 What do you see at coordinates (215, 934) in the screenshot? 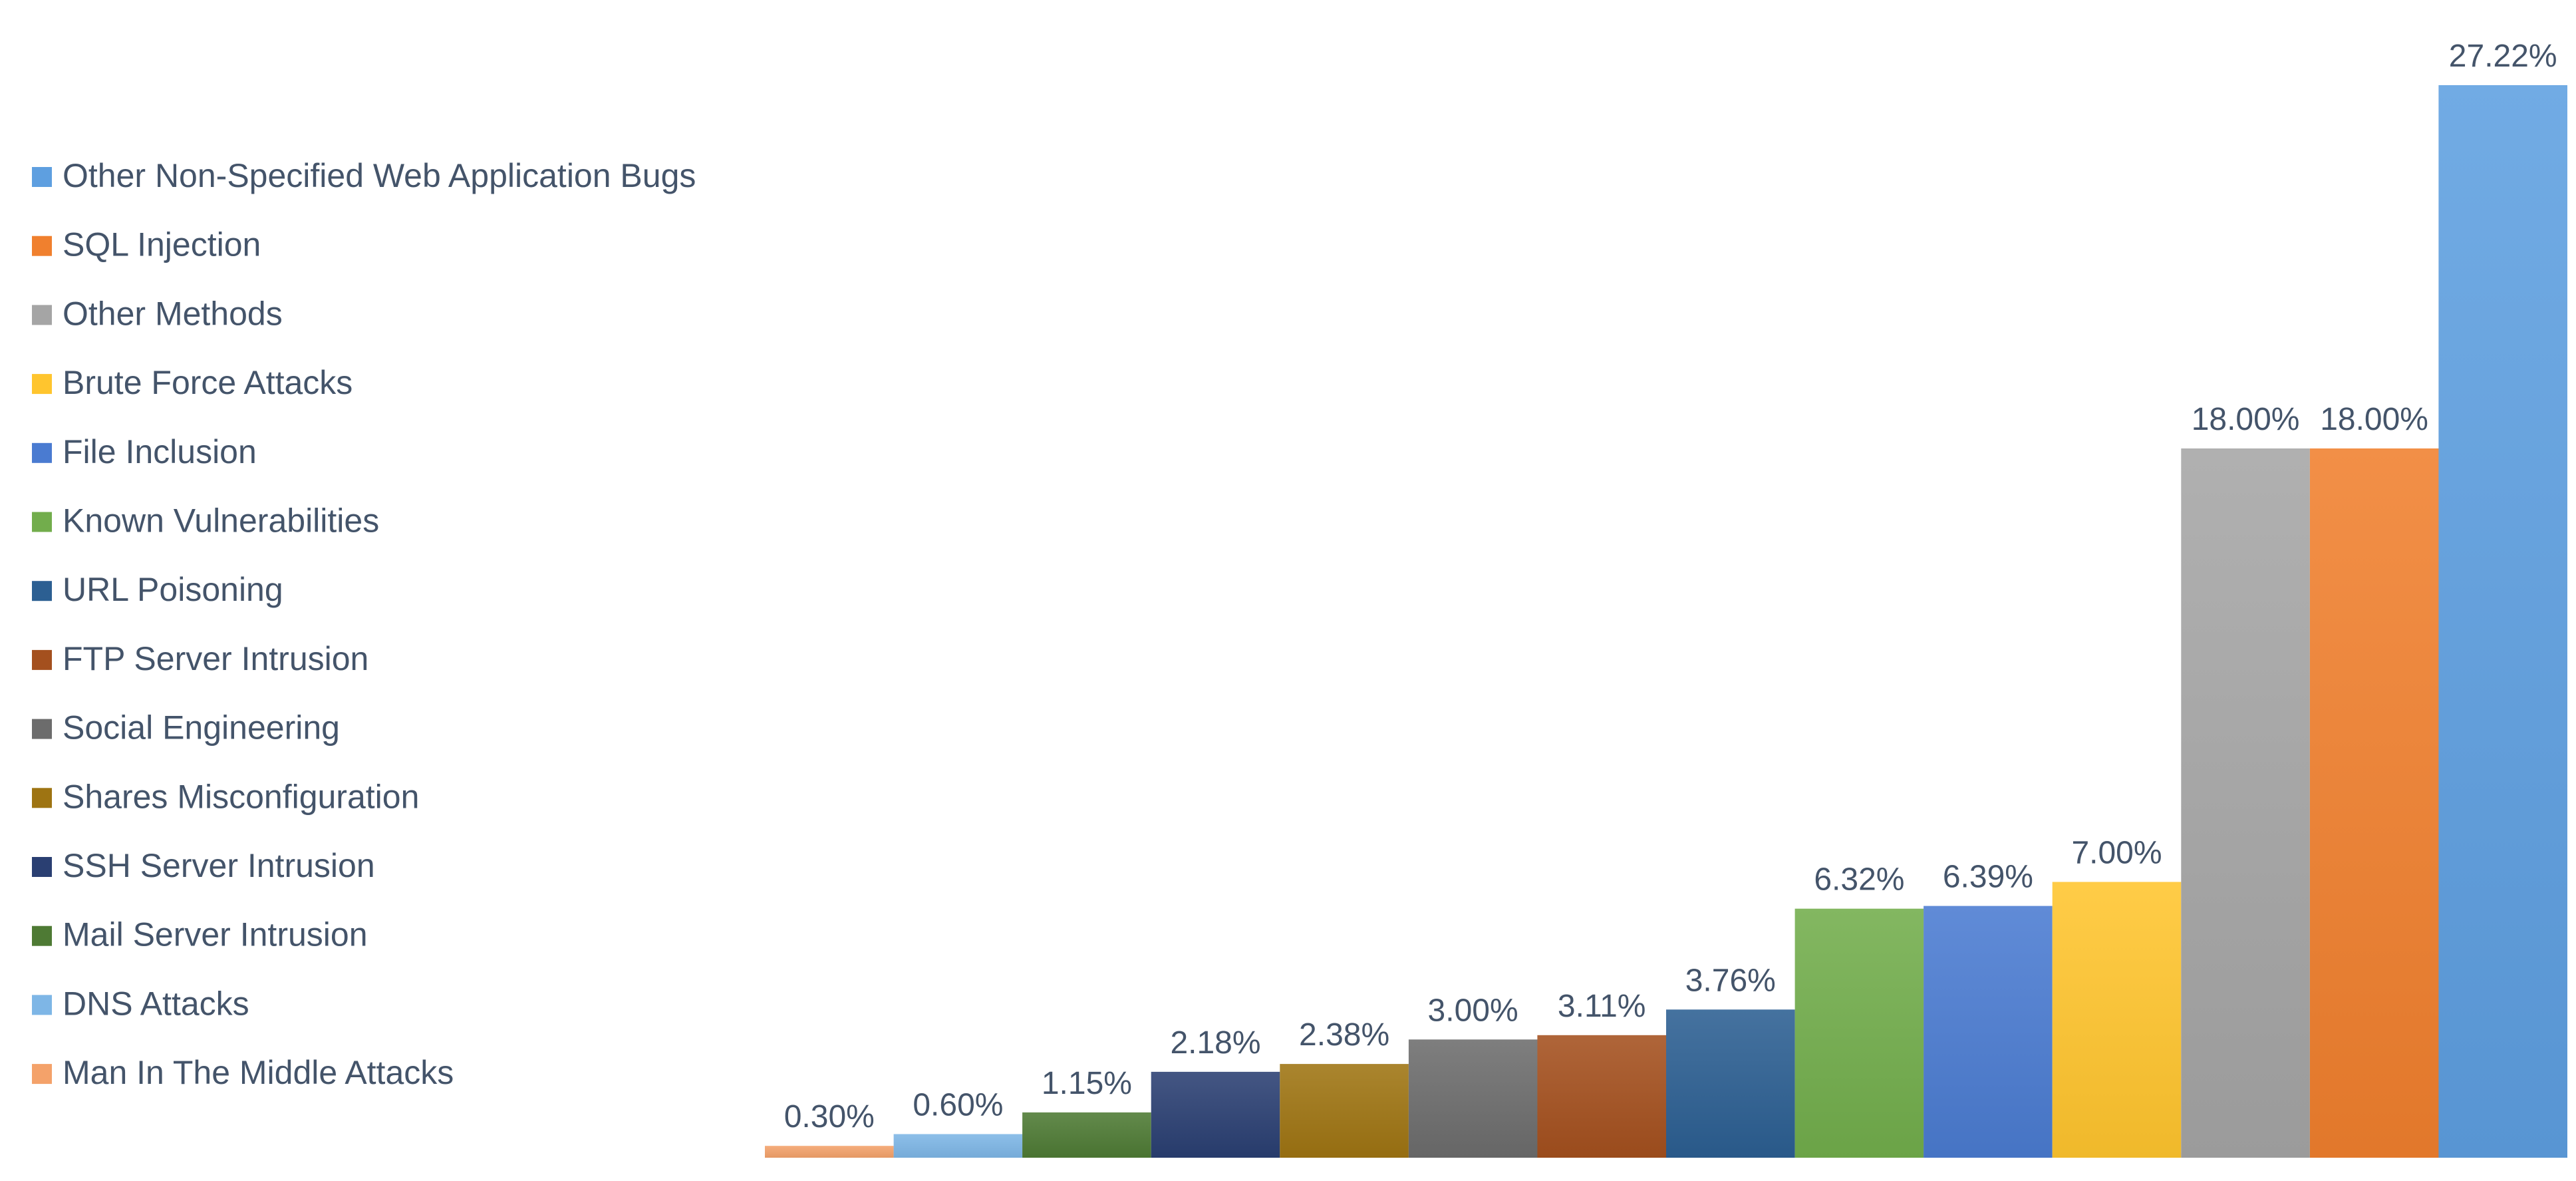
I see `legend-label: Mail Server Intrusion` at bounding box center [215, 934].